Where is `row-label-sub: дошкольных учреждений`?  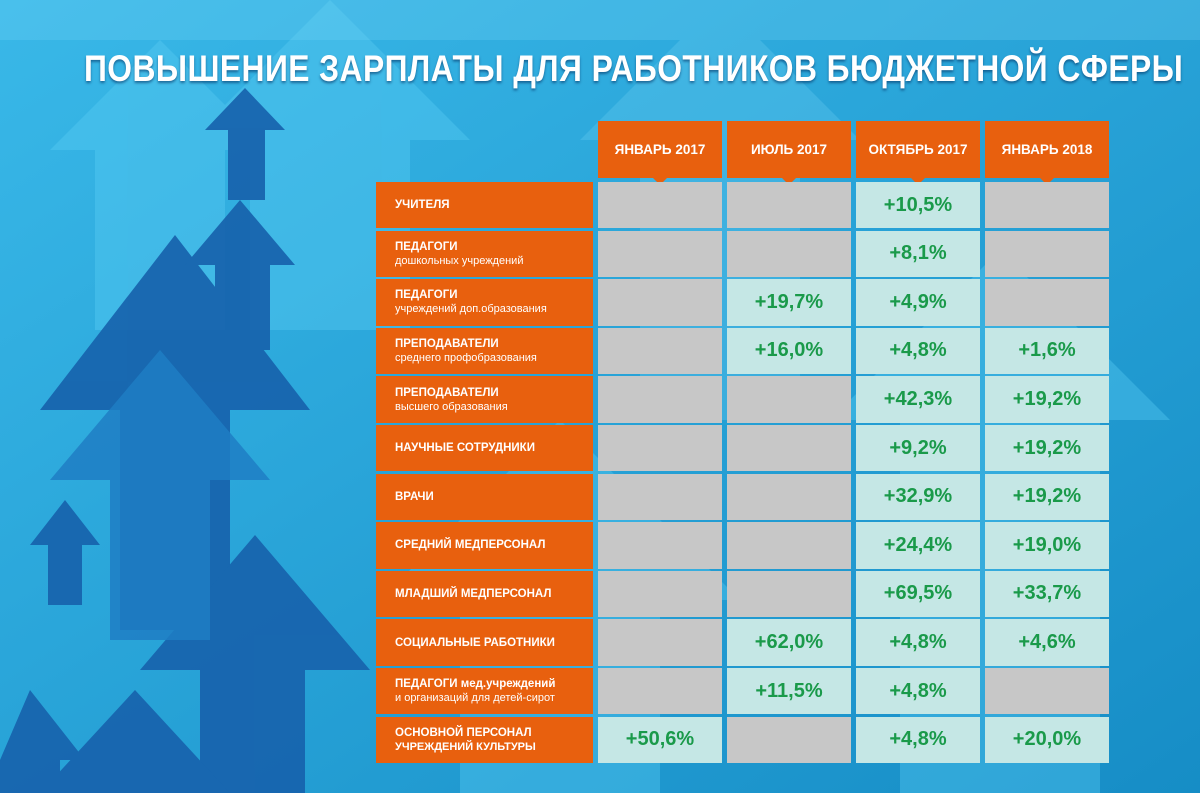
row-label-sub: дошкольных учреждений is located at coordinates (459, 260).